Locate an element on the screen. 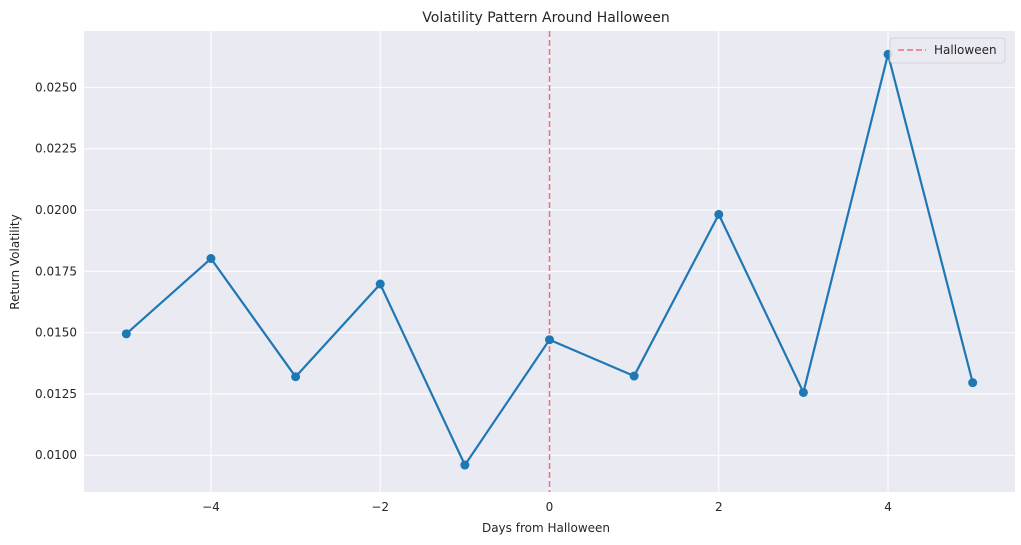  x-tick-label: −4 is located at coordinates (211, 507).